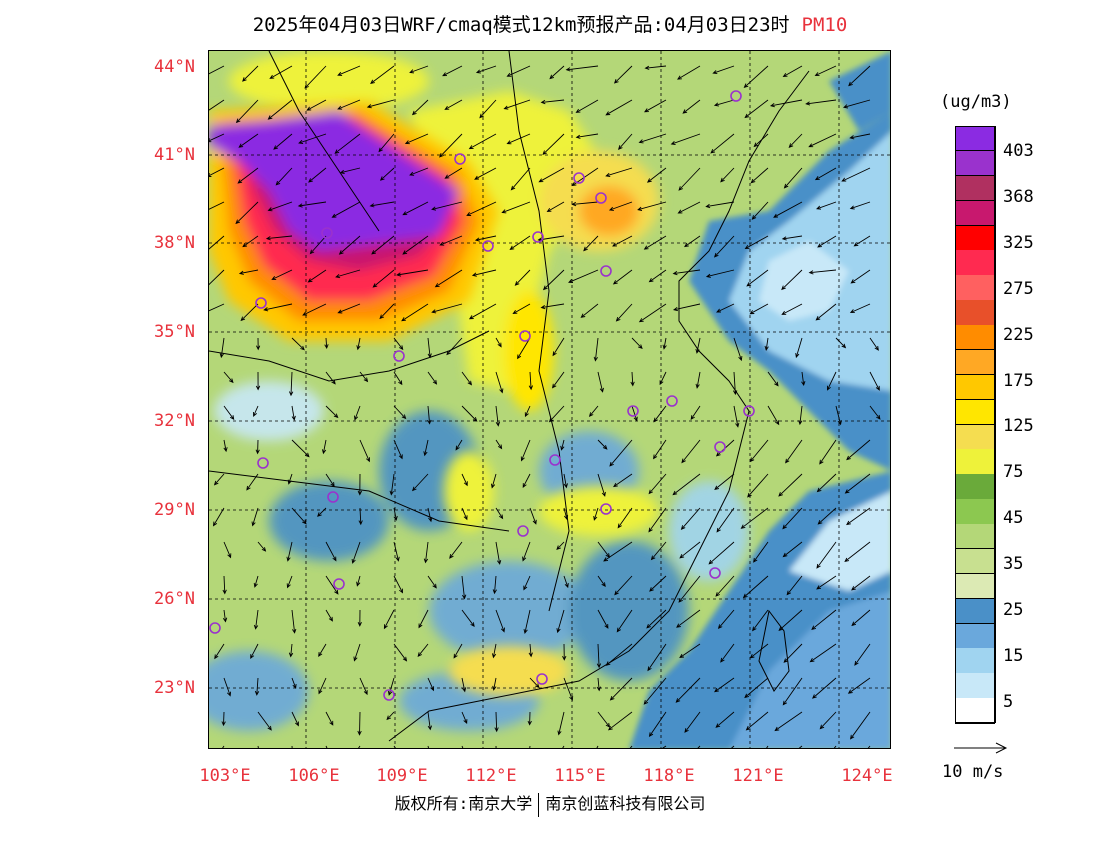 This screenshot has width=1100, height=850. Describe the element at coordinates (1008, 702) in the screenshot. I see `legend-label: 5` at that location.